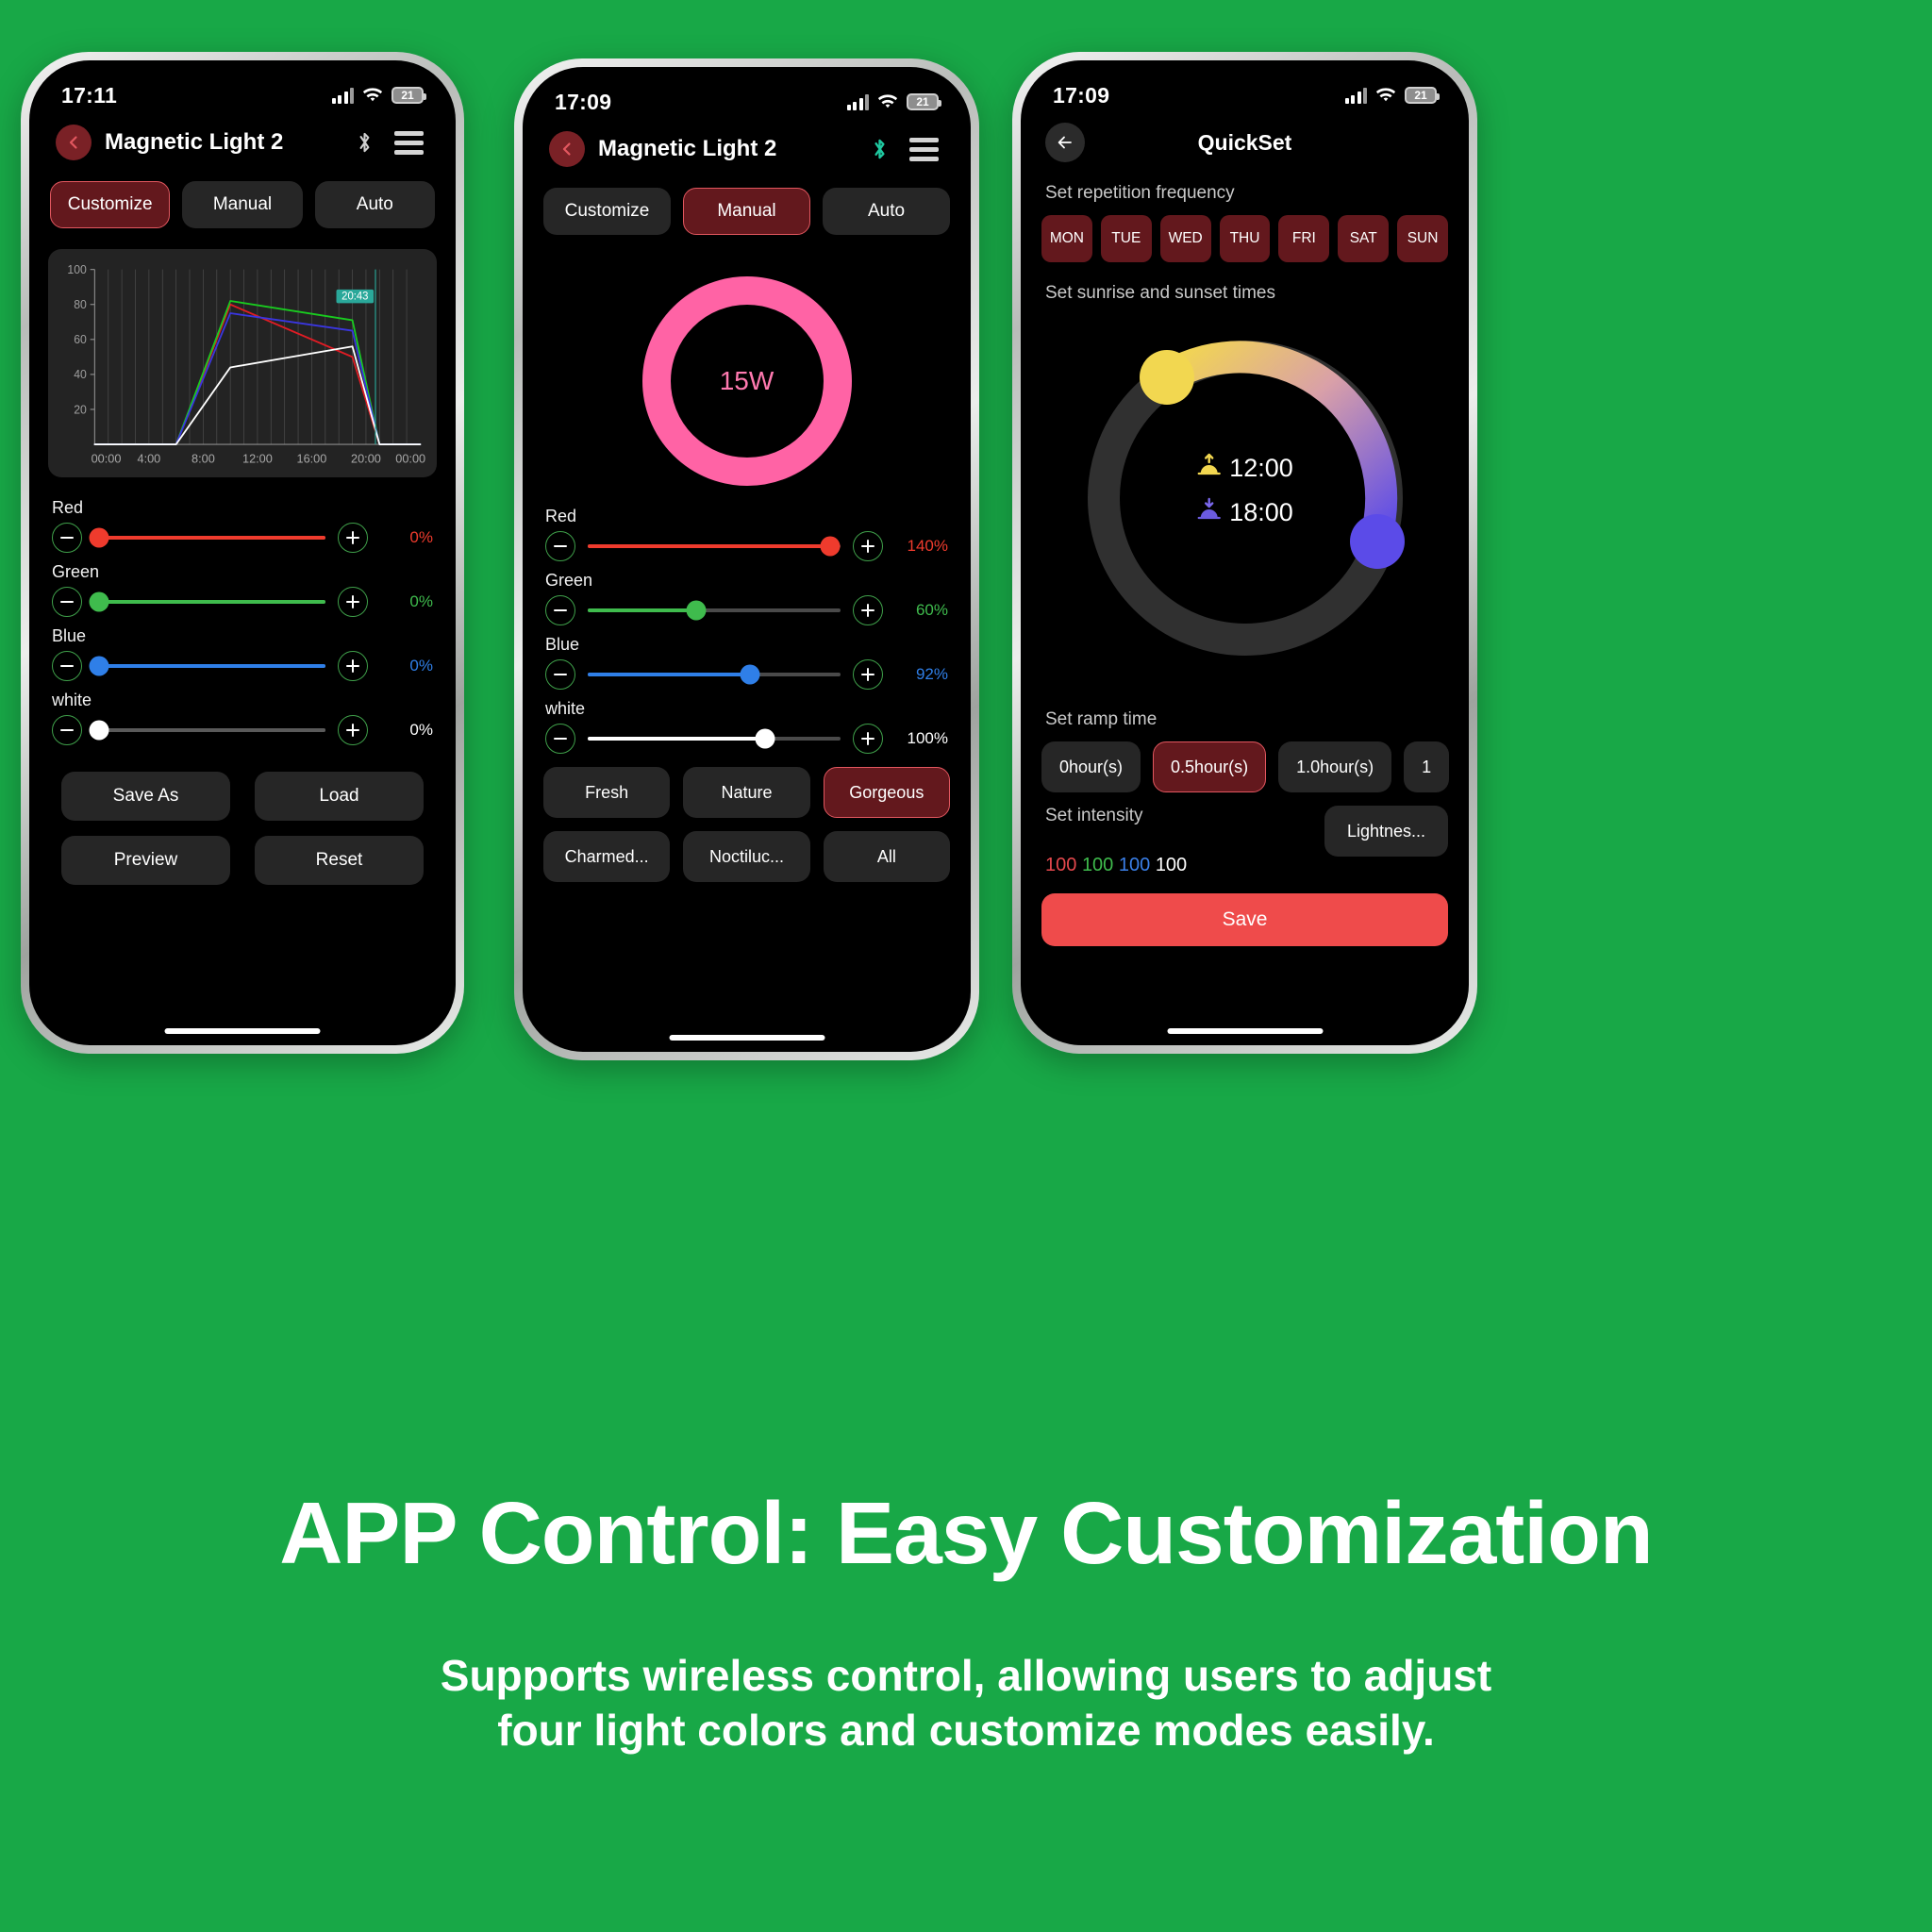  Describe the element at coordinates (1210, 767) in the screenshot. I see `ramp-0-5hour: 0.5hour(s)` at that location.